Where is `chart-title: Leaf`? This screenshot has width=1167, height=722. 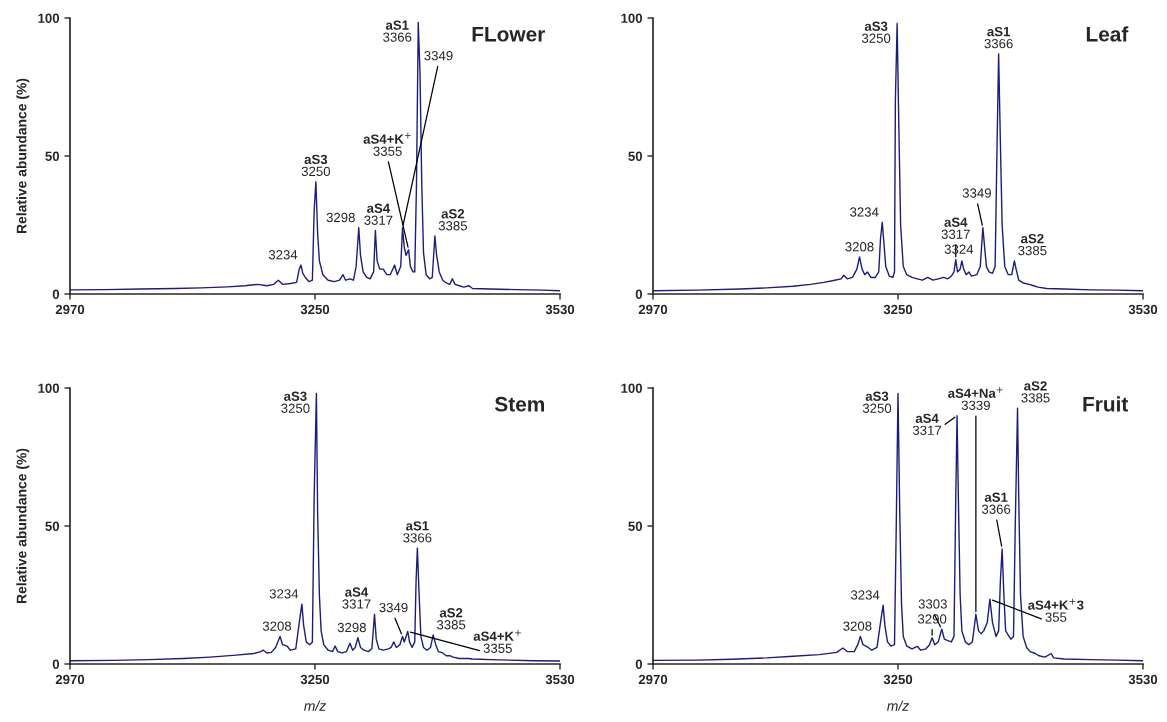 chart-title: Leaf is located at coordinates (1107, 34).